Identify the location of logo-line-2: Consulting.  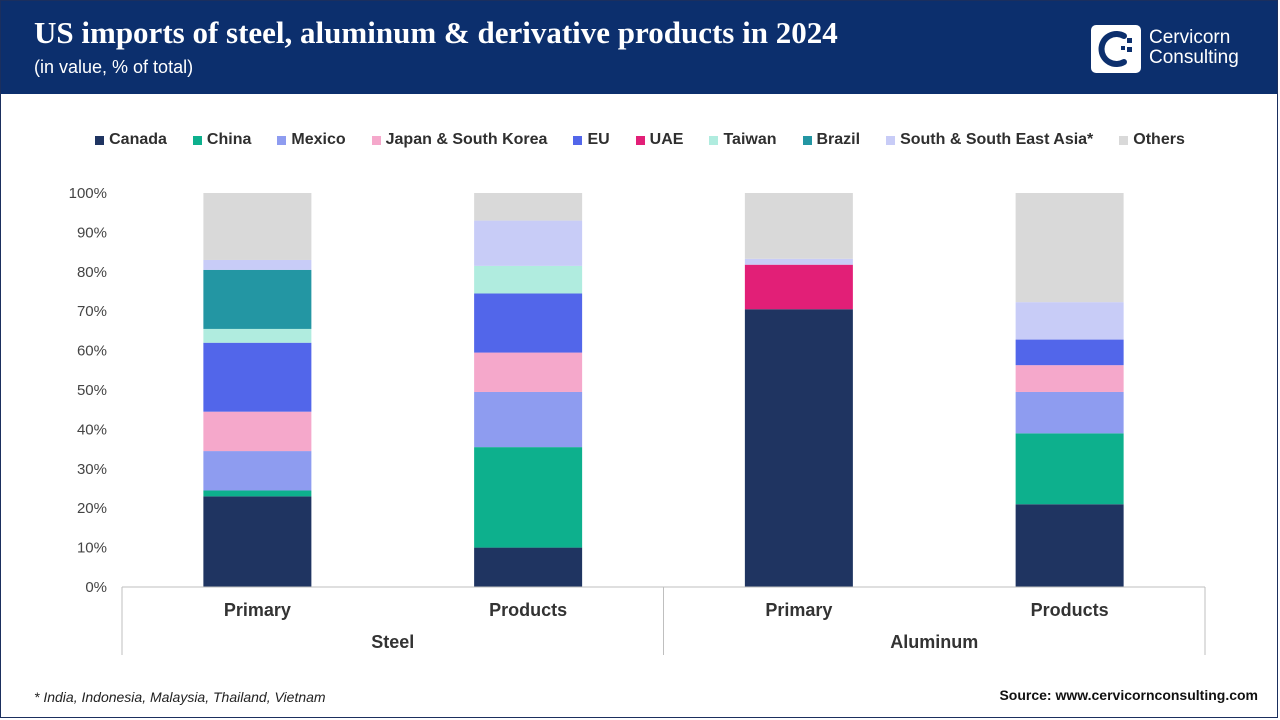
(1194, 57).